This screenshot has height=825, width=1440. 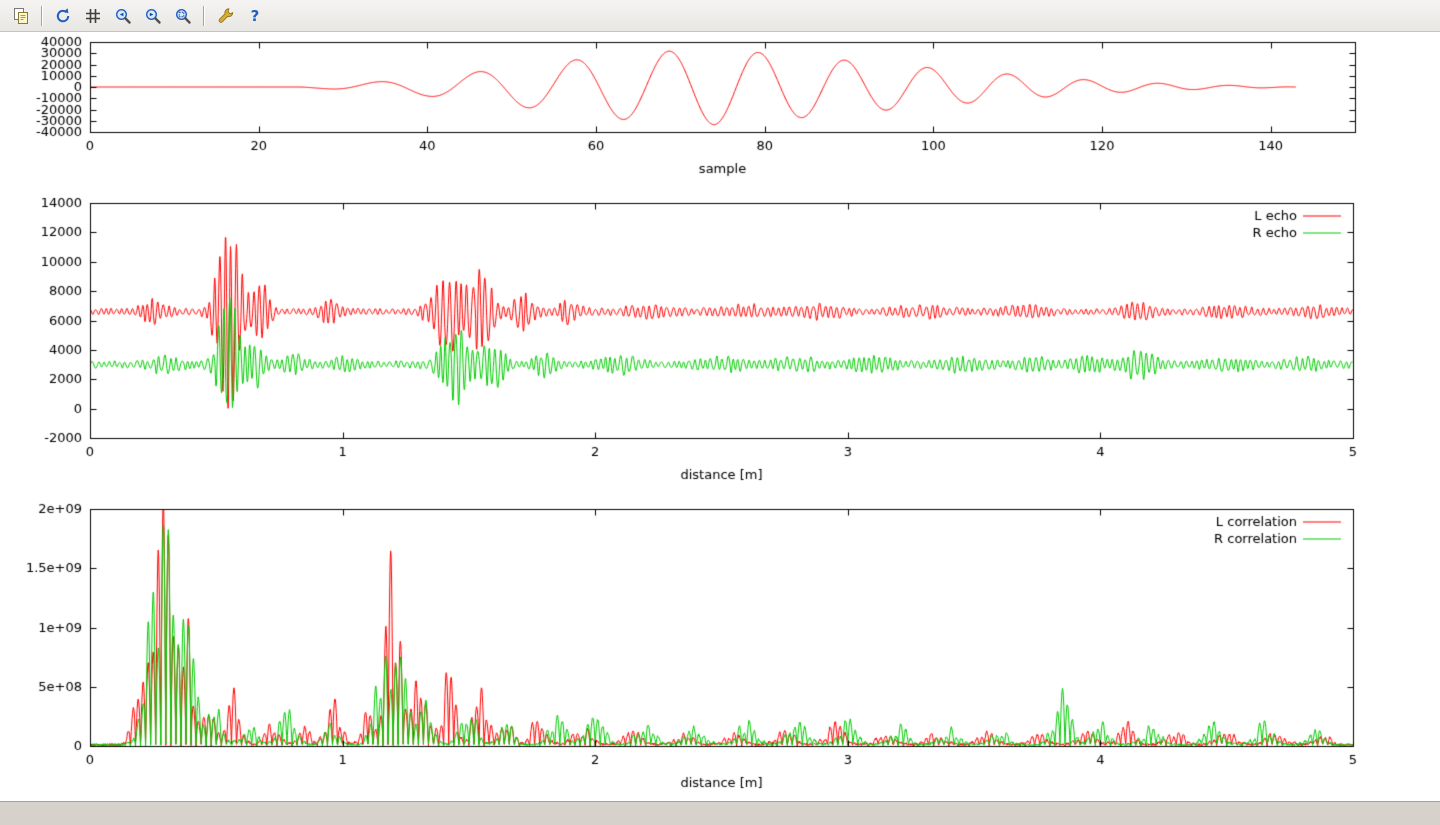 I want to click on zoom-previous-button, so click(x=123, y=16).